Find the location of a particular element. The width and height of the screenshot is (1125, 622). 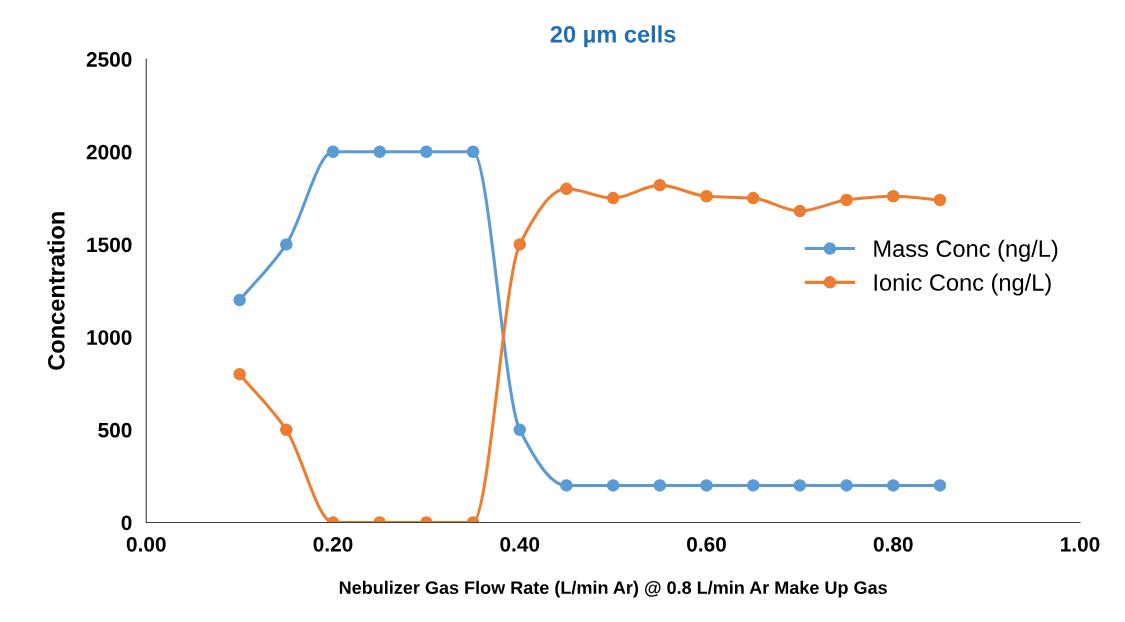

y-tick-label: 500 is located at coordinates (115, 430).